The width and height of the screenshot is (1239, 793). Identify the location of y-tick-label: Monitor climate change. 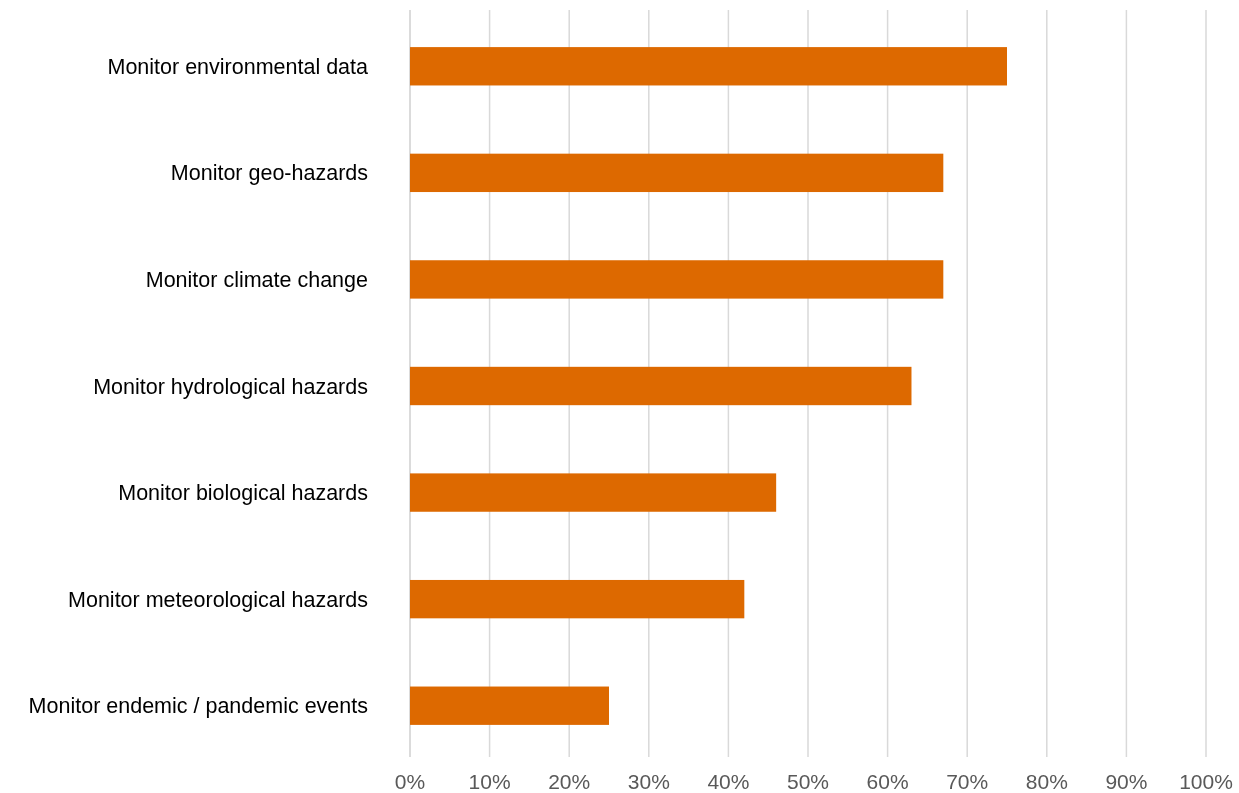
(256, 279).